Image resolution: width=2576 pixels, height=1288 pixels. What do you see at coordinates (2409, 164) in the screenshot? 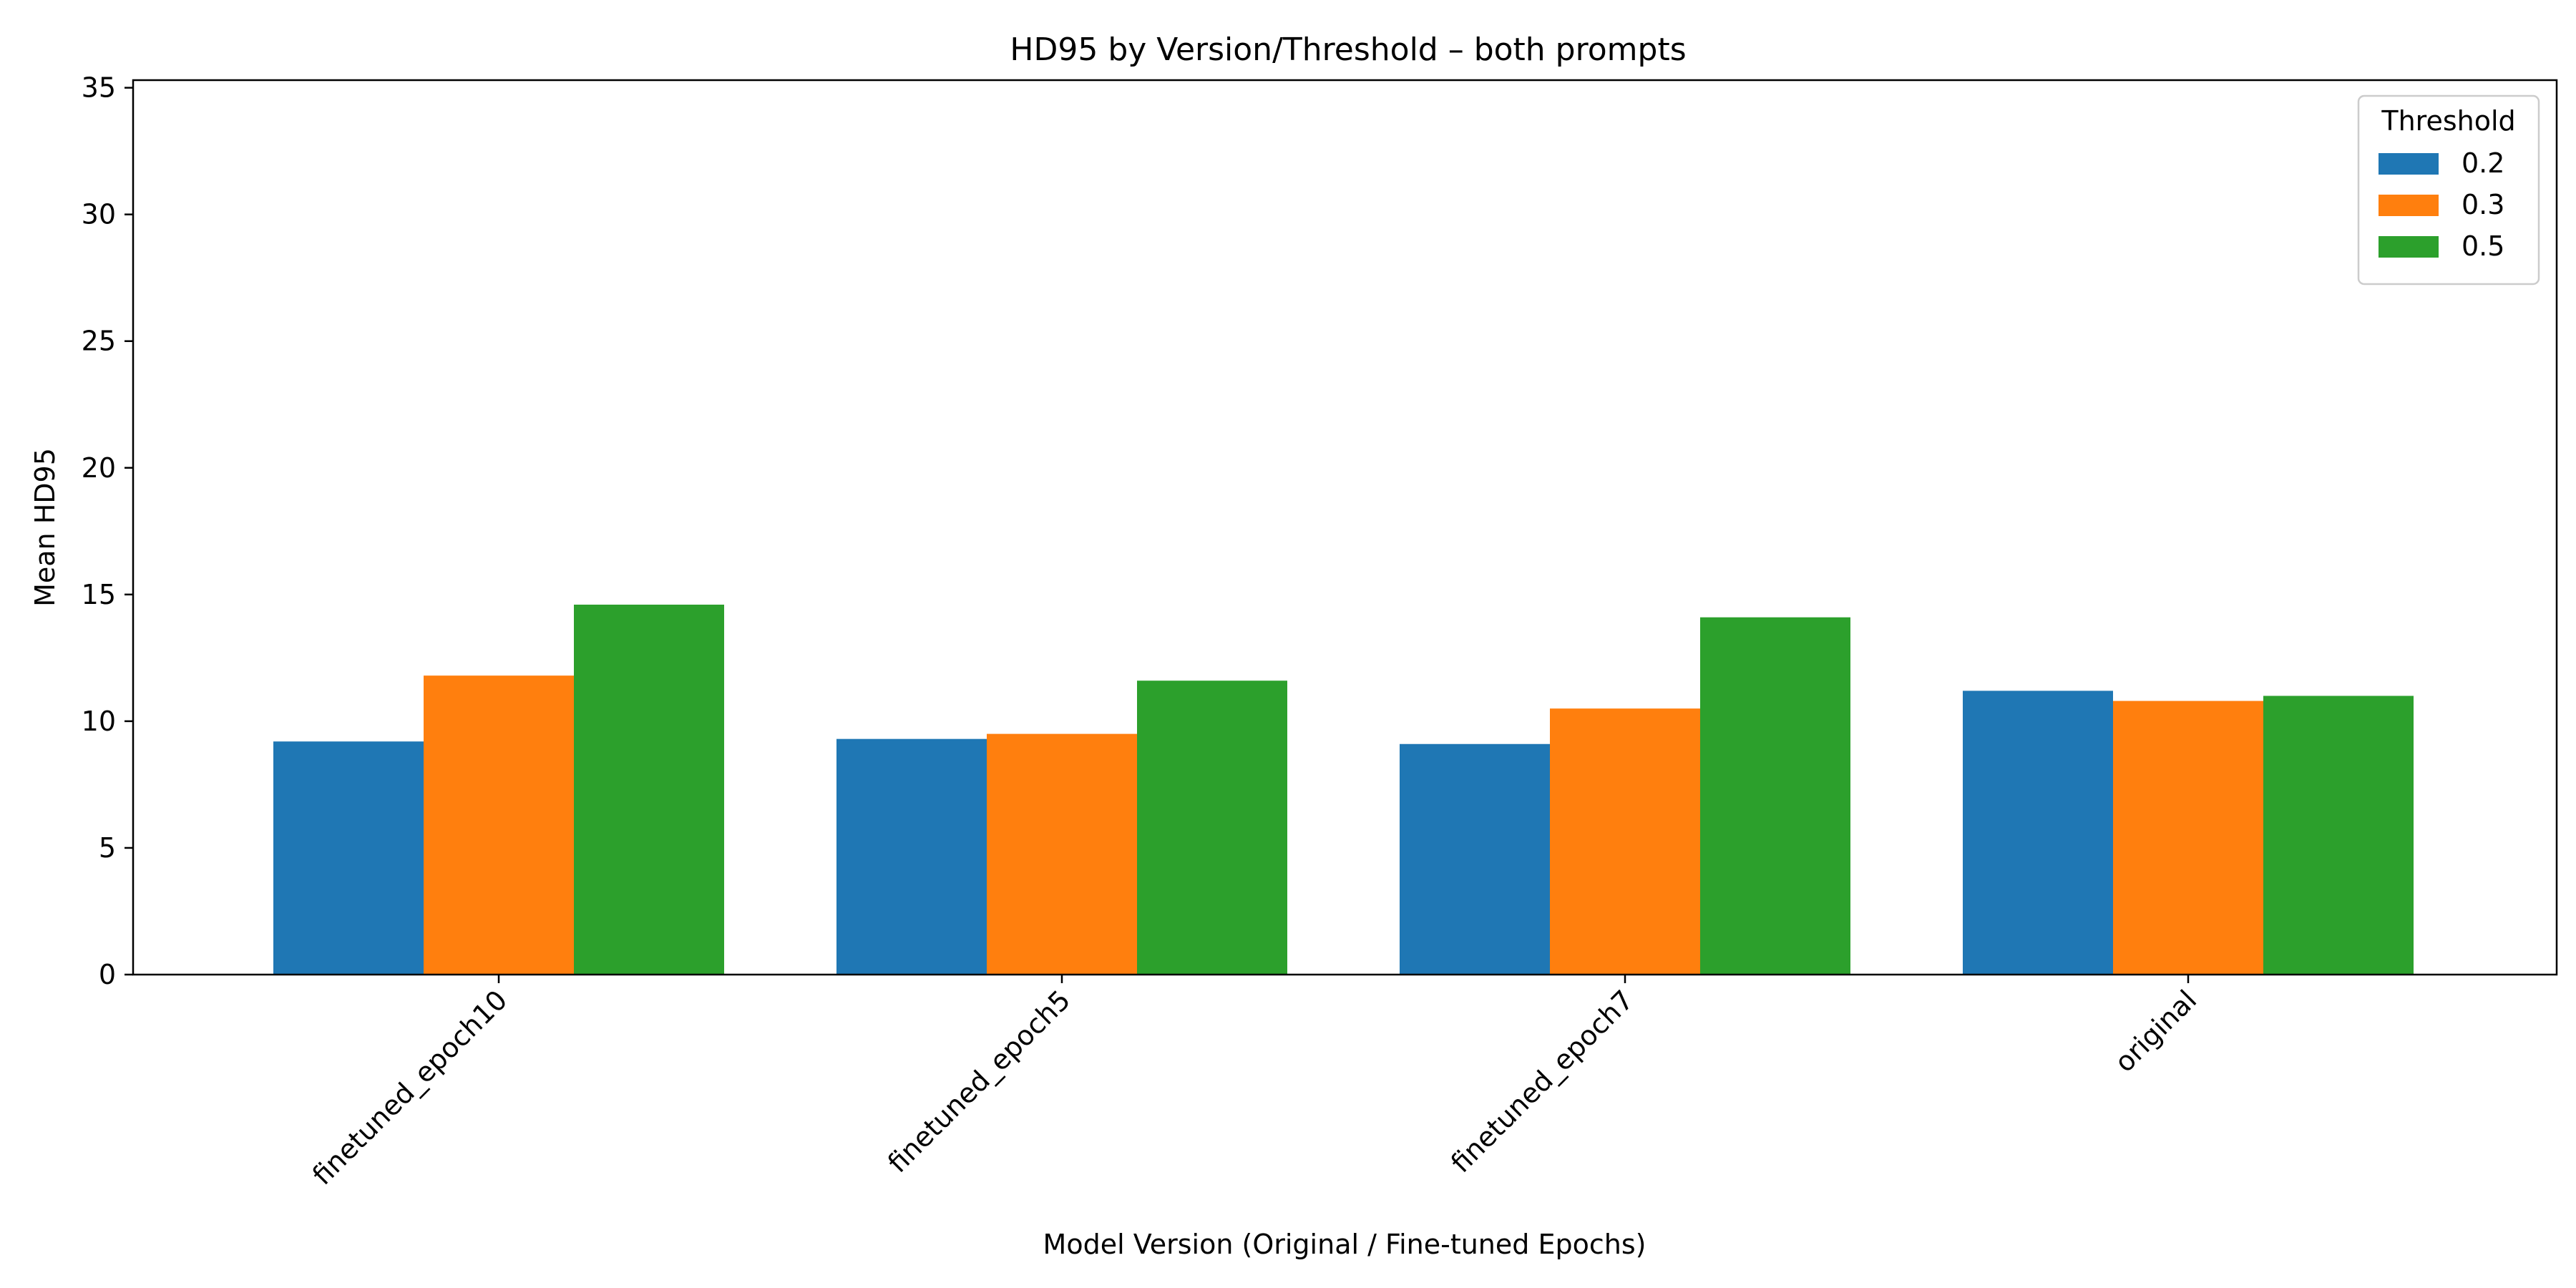
I see `legend-swatch-0.2` at bounding box center [2409, 164].